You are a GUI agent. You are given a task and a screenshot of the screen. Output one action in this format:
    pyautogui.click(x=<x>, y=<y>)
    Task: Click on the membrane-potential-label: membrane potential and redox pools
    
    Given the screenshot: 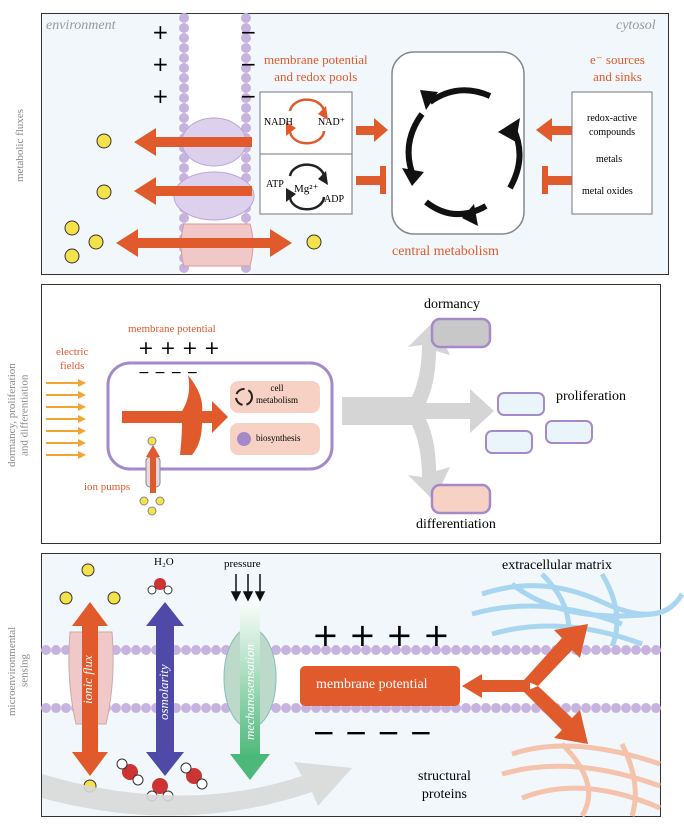 What is the action you would take?
    pyautogui.click(x=316, y=68)
    